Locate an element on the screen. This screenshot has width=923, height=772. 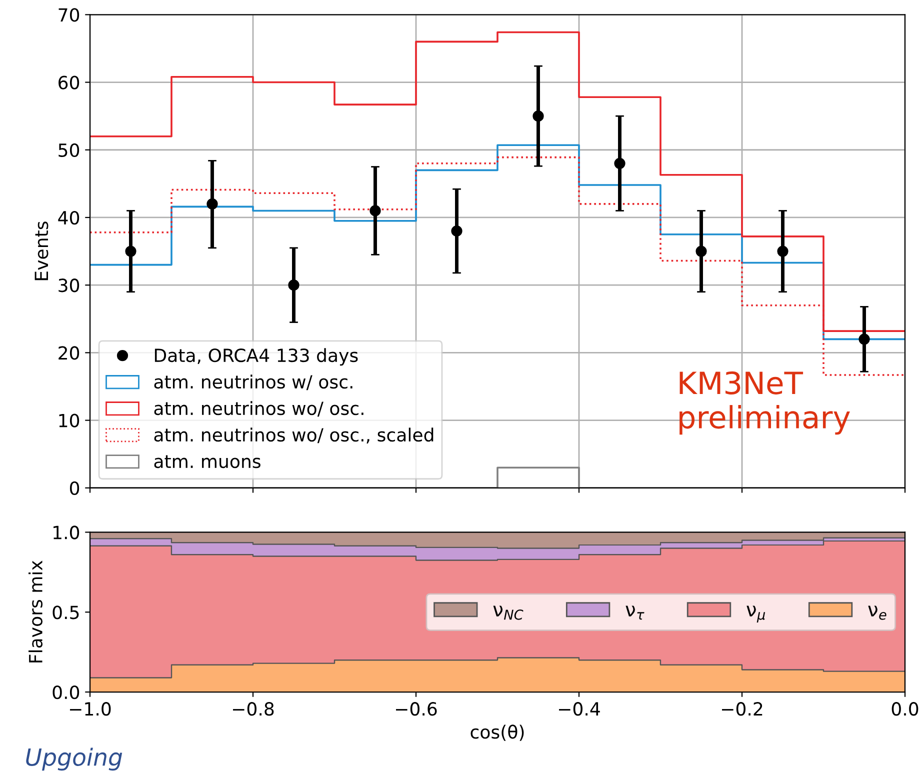
legend-label: ν$_{NC}$ is located at coordinates (508, 613).